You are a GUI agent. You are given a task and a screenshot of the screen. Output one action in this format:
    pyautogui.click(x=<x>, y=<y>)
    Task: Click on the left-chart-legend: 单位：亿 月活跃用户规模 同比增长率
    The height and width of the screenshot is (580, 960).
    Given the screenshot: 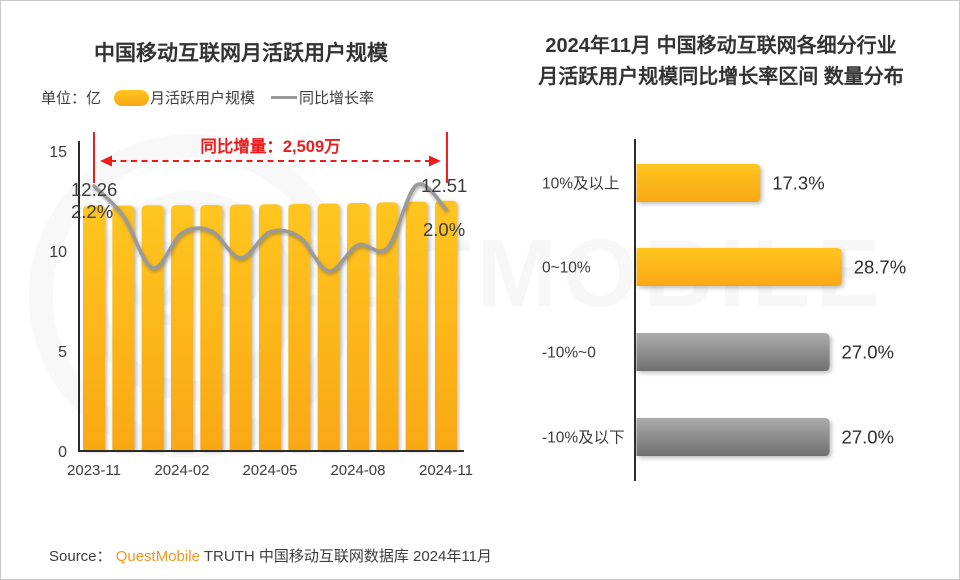 What is the action you would take?
    pyautogui.click(x=207, y=97)
    